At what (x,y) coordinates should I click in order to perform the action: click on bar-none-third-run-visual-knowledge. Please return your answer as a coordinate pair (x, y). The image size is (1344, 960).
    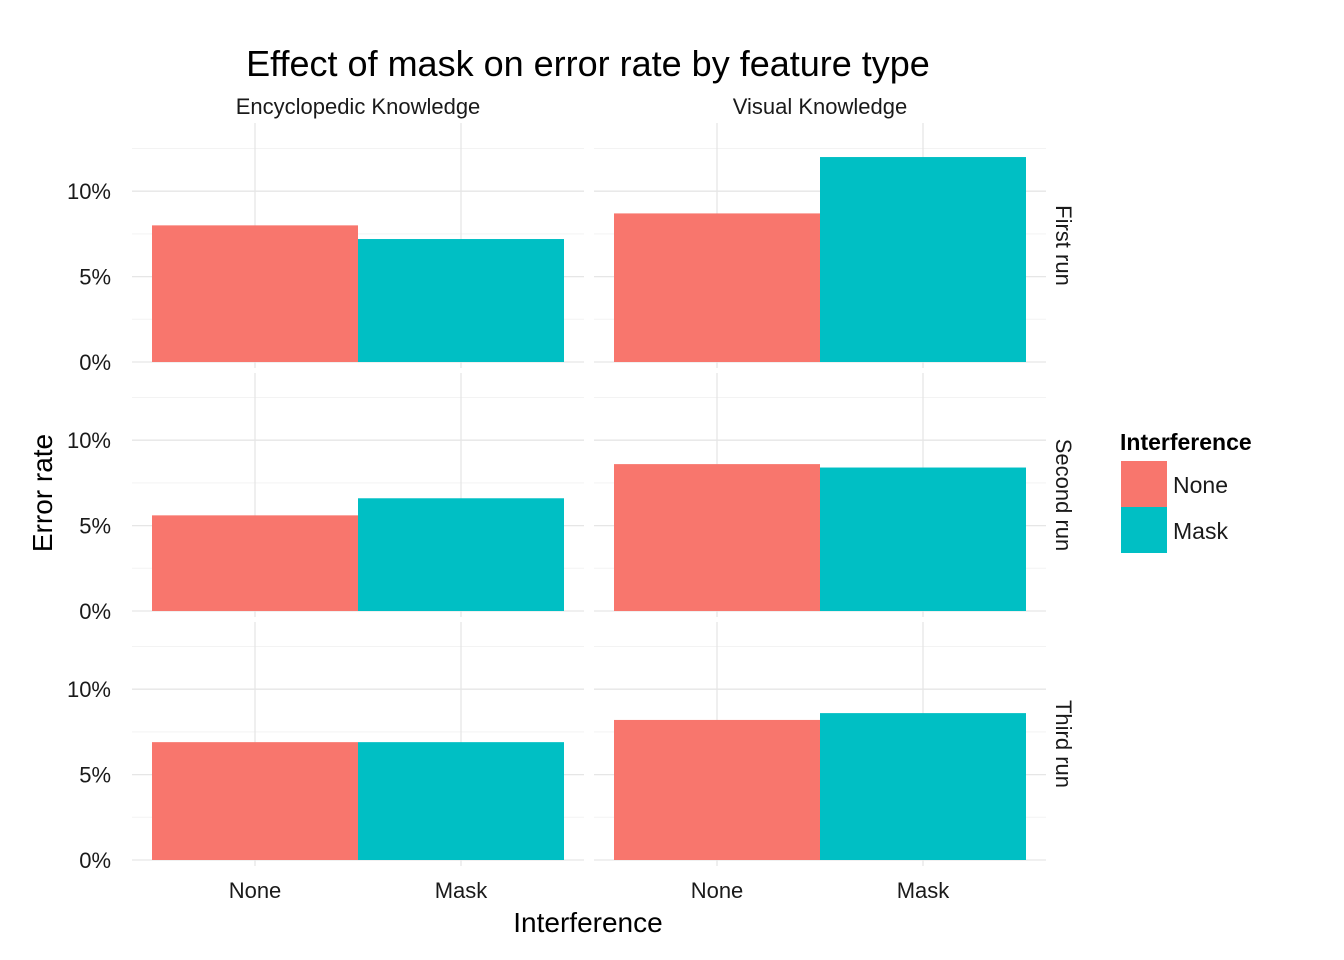
    Looking at the image, I should click on (717, 789).